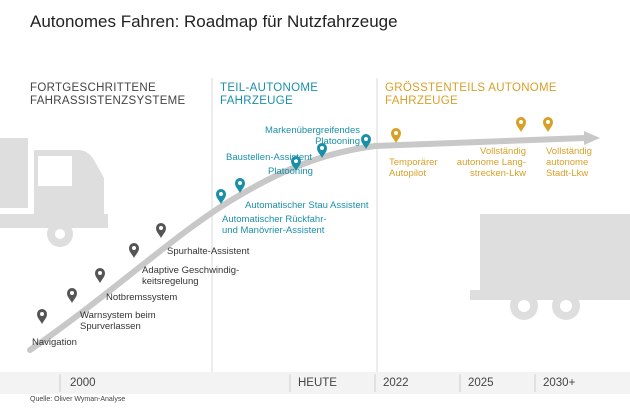 The height and width of the screenshot is (412, 630). Describe the element at coordinates (491, 162) in the screenshot. I see `milestone-label-long-haul: Vollständig autonome Lang-strecken-Lkw` at that location.